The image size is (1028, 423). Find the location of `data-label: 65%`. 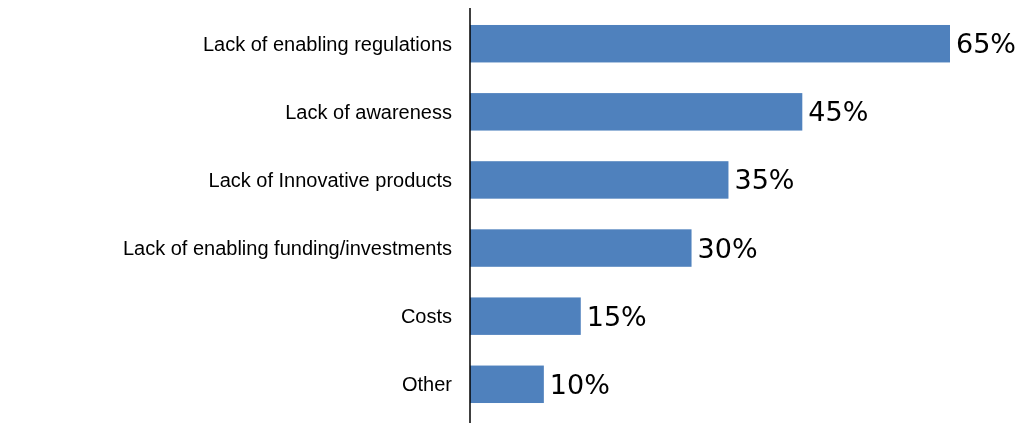

data-label: 65% is located at coordinates (986, 44).